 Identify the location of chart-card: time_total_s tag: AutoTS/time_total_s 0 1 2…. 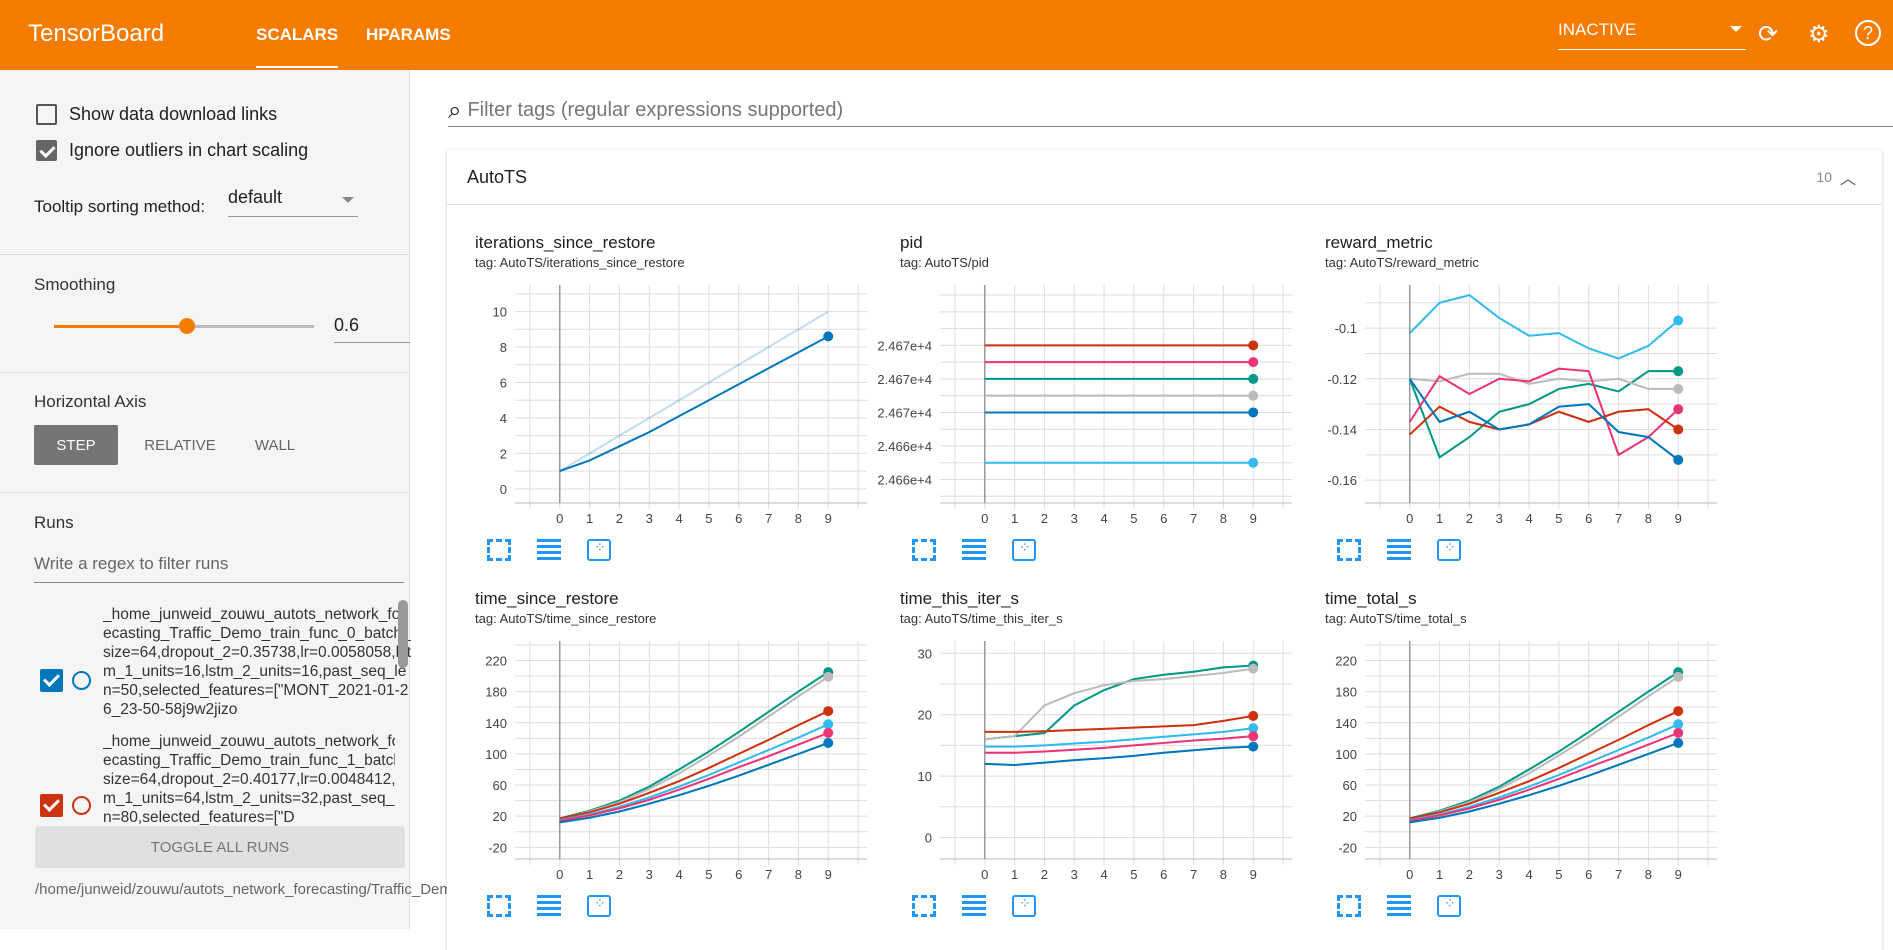
(1535, 764).